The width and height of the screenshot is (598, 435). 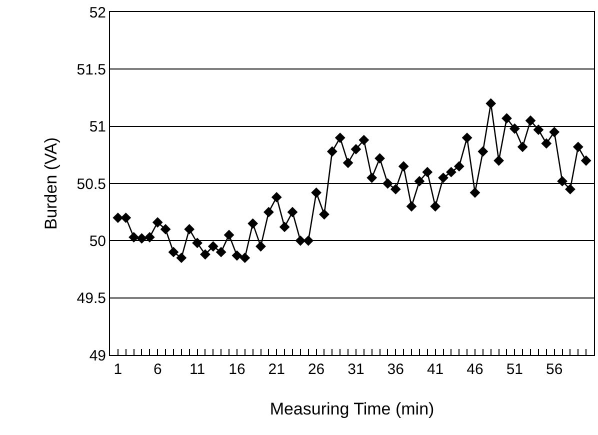 What do you see at coordinates (316, 369) in the screenshot?
I see `x-tick-label: 26` at bounding box center [316, 369].